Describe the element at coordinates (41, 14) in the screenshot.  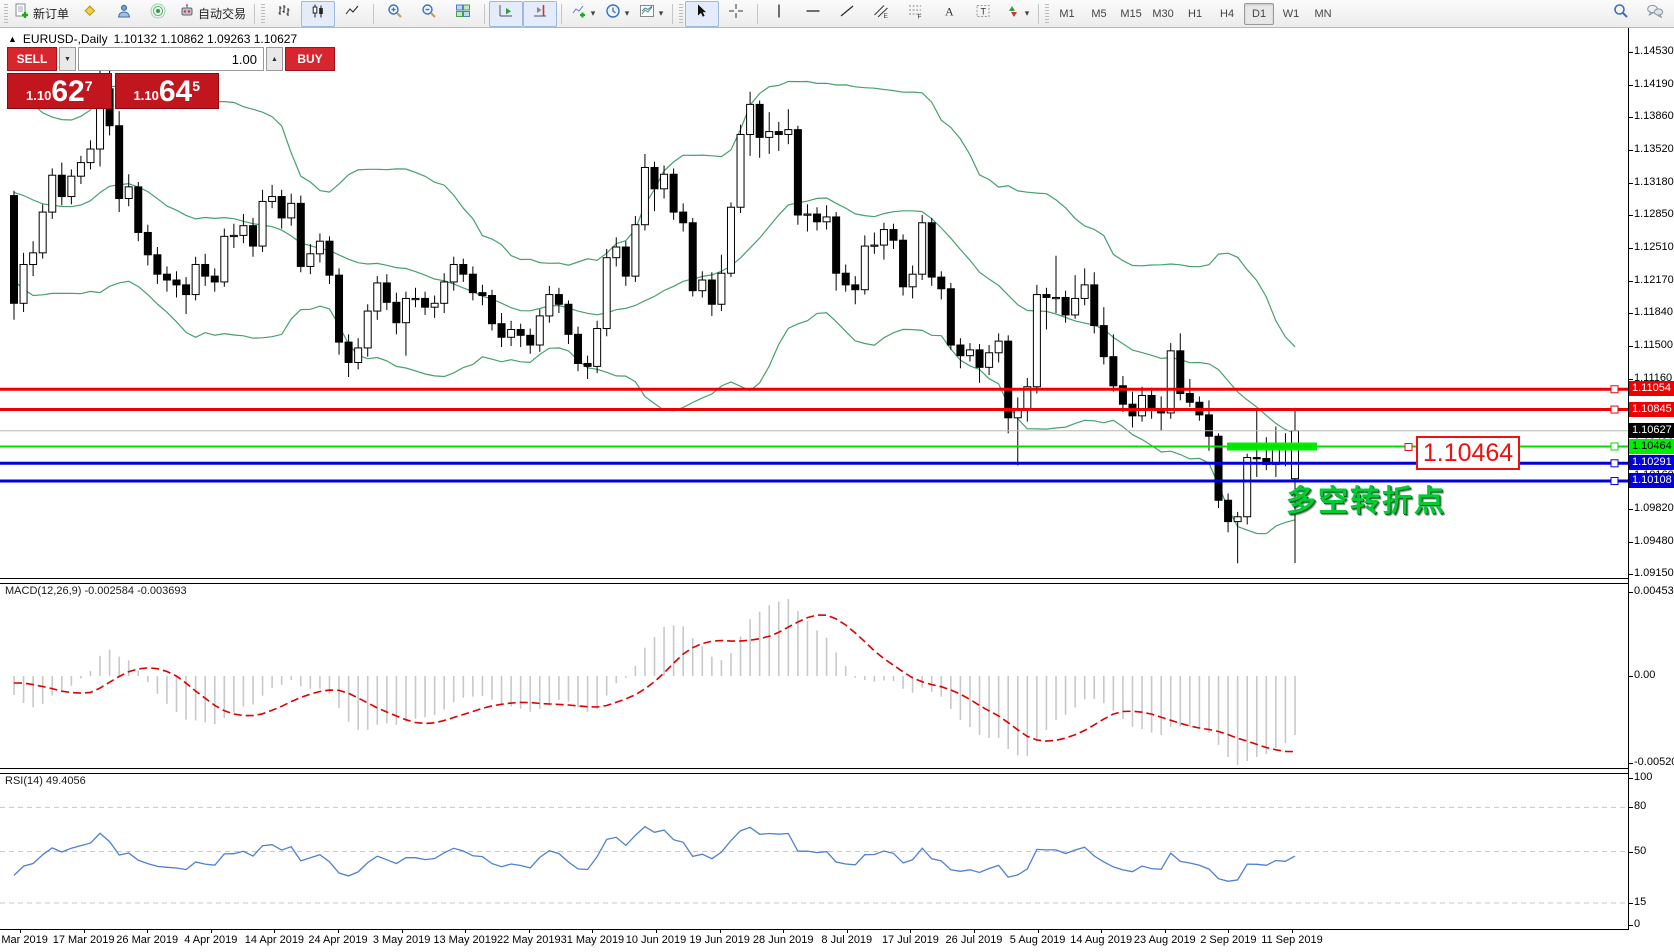
I see `new-order-button: 新订单` at that location.